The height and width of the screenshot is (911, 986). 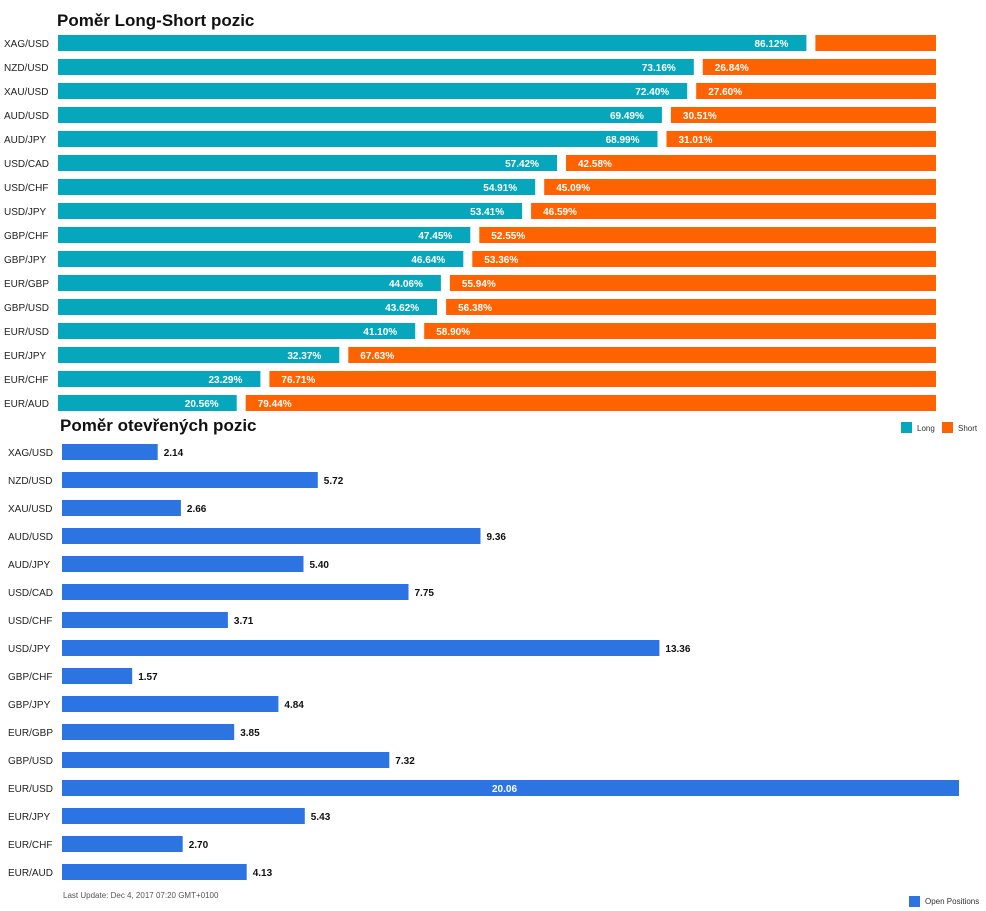 I want to click on op-category-label-xag-usd: XAG/USD, so click(x=30, y=453).